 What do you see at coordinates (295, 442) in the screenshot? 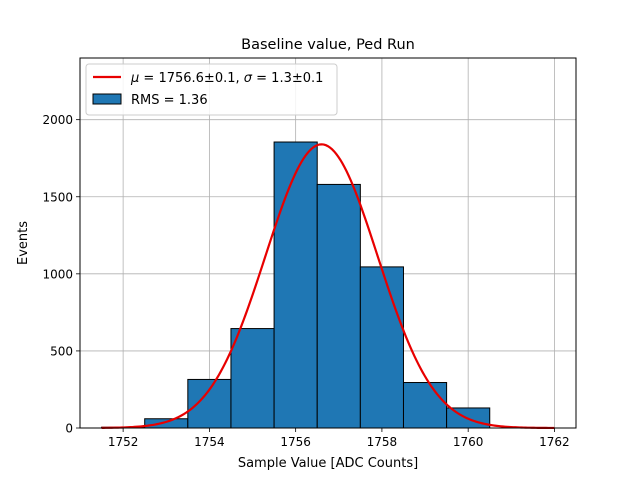
I see `x-tick-label: 1756` at bounding box center [295, 442].